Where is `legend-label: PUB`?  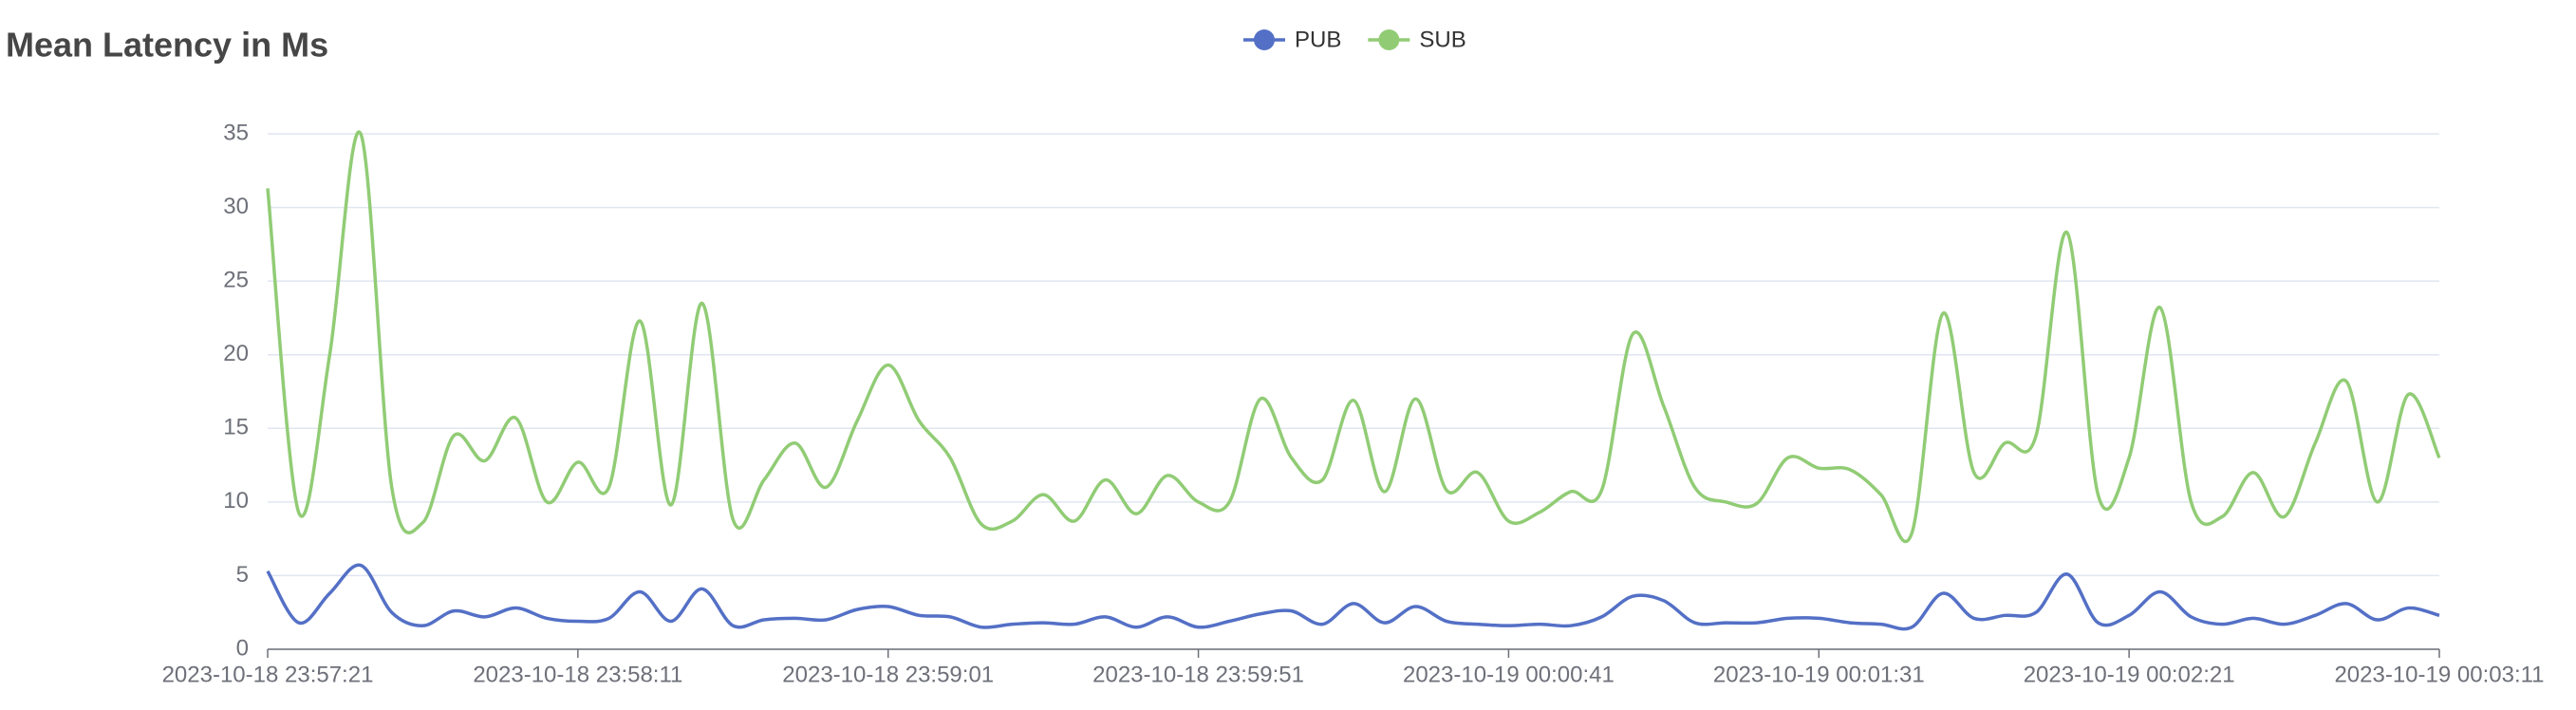
legend-label: PUB is located at coordinates (1318, 39).